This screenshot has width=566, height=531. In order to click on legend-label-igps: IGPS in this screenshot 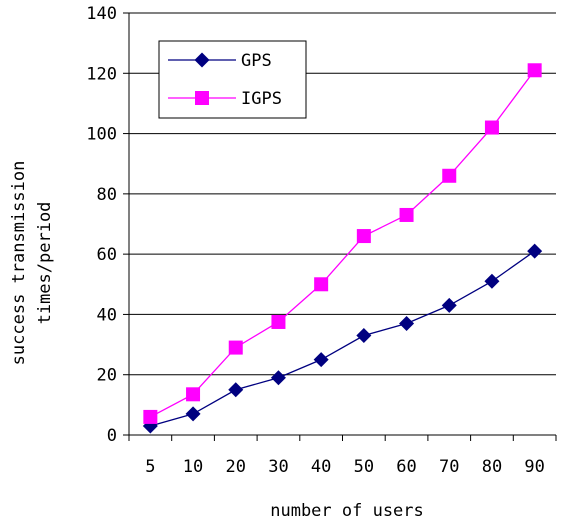, I will do `click(261, 99)`.